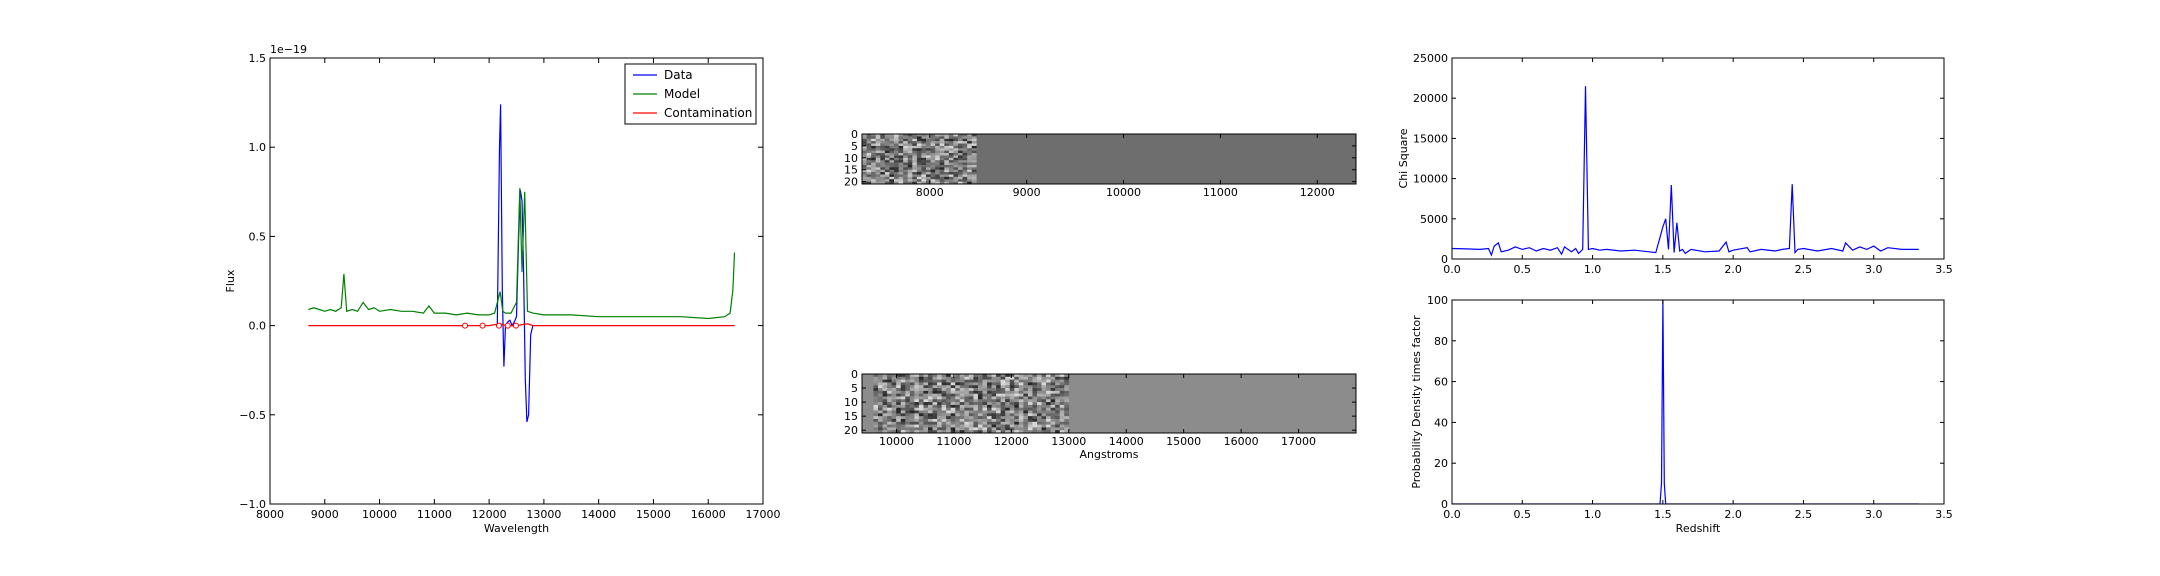 Image resolution: width=2160 pixels, height=576 pixels. Describe the element at coordinates (258, 326) in the screenshot. I see `y-tick-label: 0.0` at that location.